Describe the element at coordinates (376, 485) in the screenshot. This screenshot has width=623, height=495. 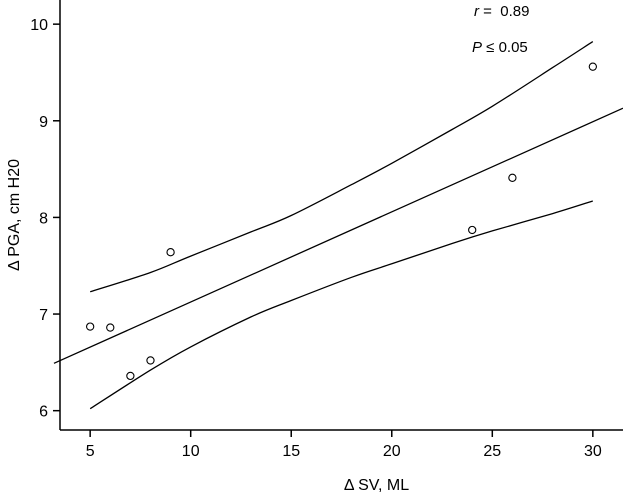
I see `x-axis-title: Δ SV, ML` at that location.